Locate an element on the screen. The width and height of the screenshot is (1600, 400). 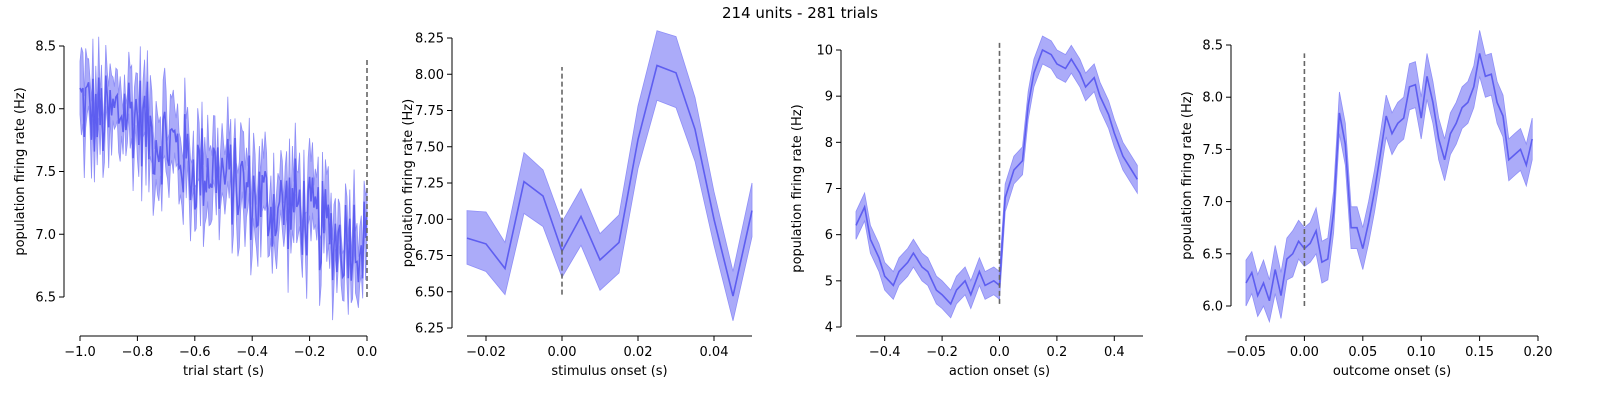
x-tick-label-1: −1.0 is located at coordinates (80, 352).